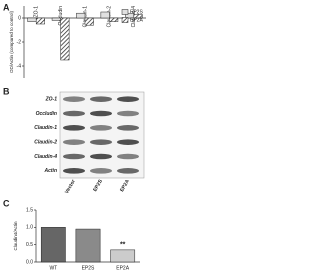 This screenshot has width=320, height=276. Describe the element at coordinates (37, 12) in the screenshot. I see `category-label: ZO-1` at that location.